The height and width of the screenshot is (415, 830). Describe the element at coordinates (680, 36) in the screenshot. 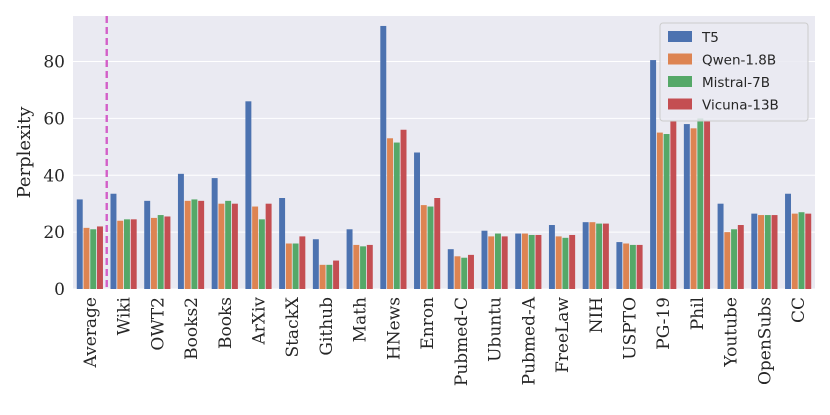

I see `legend-swatch-t5` at that location.